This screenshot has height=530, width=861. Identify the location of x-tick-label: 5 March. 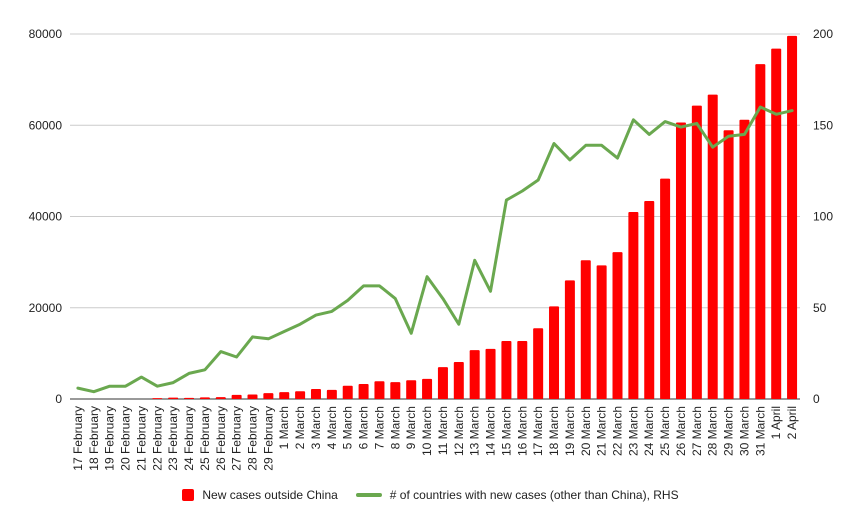
(348, 427).